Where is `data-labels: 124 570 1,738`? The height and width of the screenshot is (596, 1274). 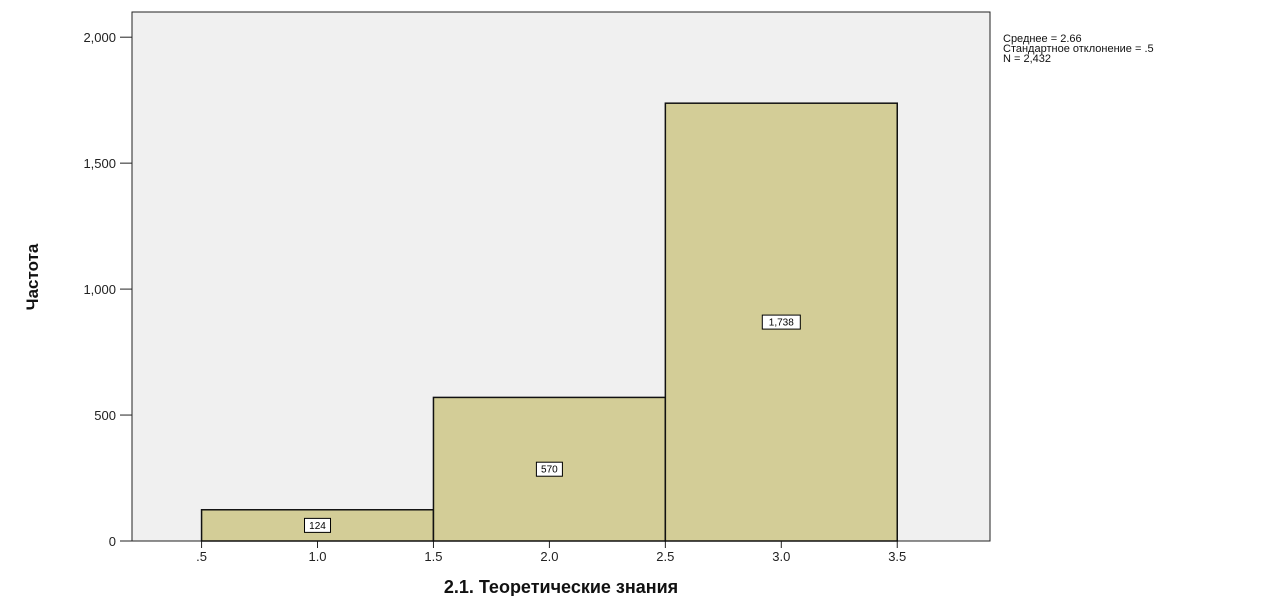 data-labels: 124 570 1,738 is located at coordinates (552, 423).